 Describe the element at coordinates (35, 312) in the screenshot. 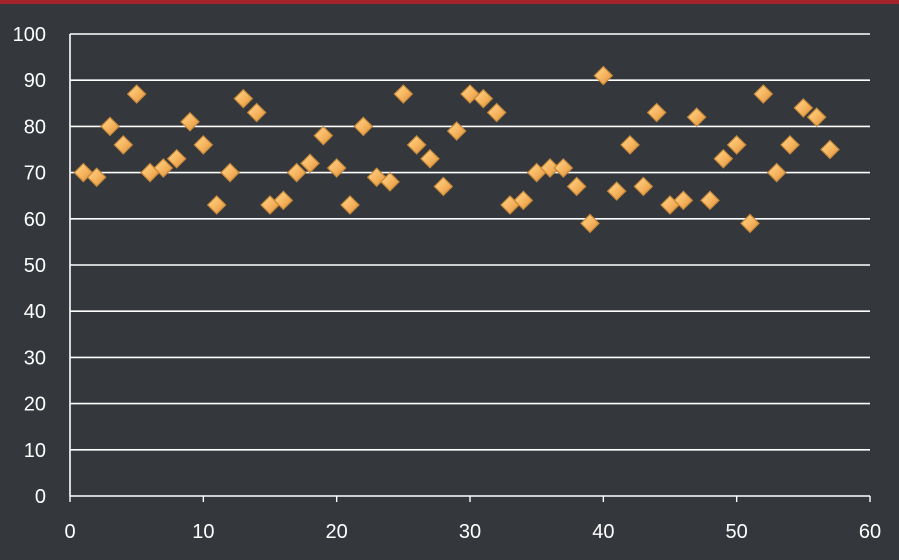

I see `y-tick-label: 40` at that location.